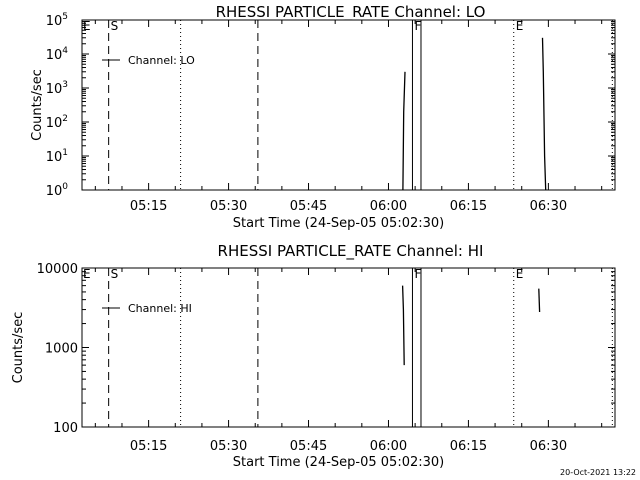  I want to click on legend-label: Channel: LO, so click(161, 60).